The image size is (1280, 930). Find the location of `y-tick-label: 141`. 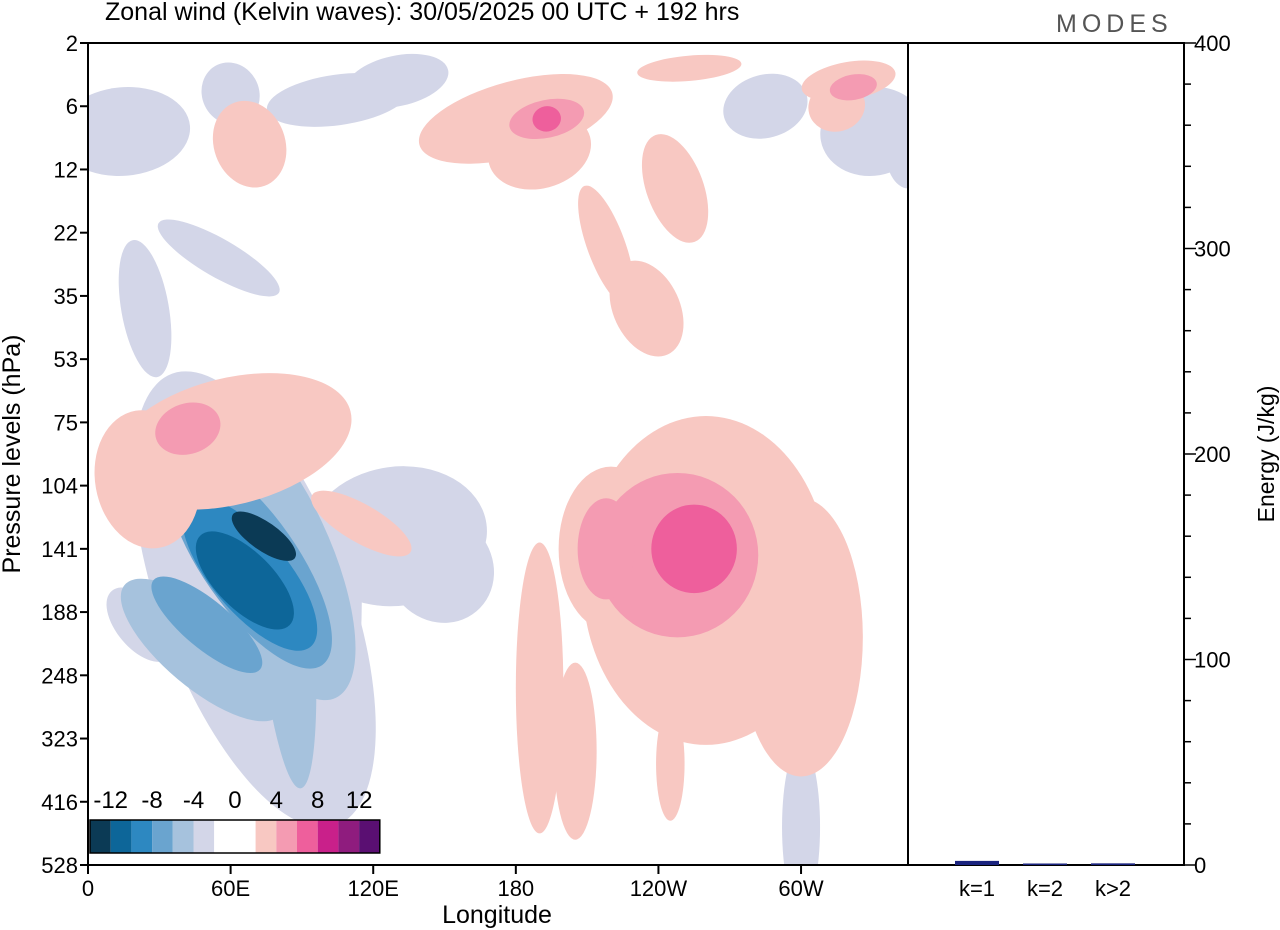

y-tick-label: 141 is located at coordinates (59, 549).